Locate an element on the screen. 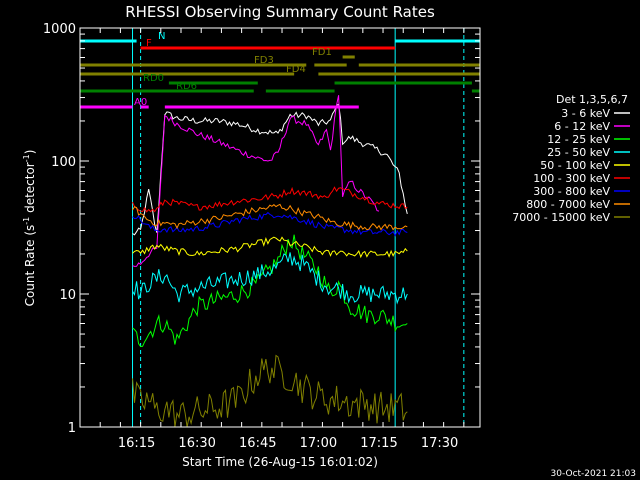 The image size is (640, 480). legend-label-2: 12 - 25 keV is located at coordinates (578, 139).